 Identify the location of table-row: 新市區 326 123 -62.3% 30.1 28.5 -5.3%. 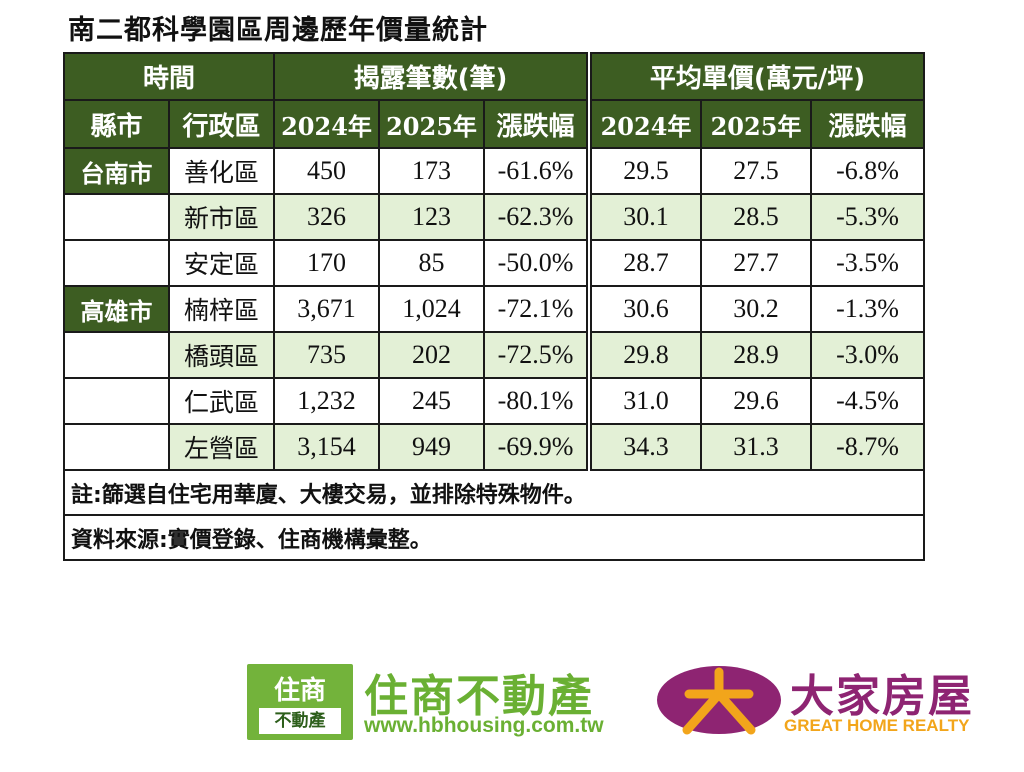
(494, 217).